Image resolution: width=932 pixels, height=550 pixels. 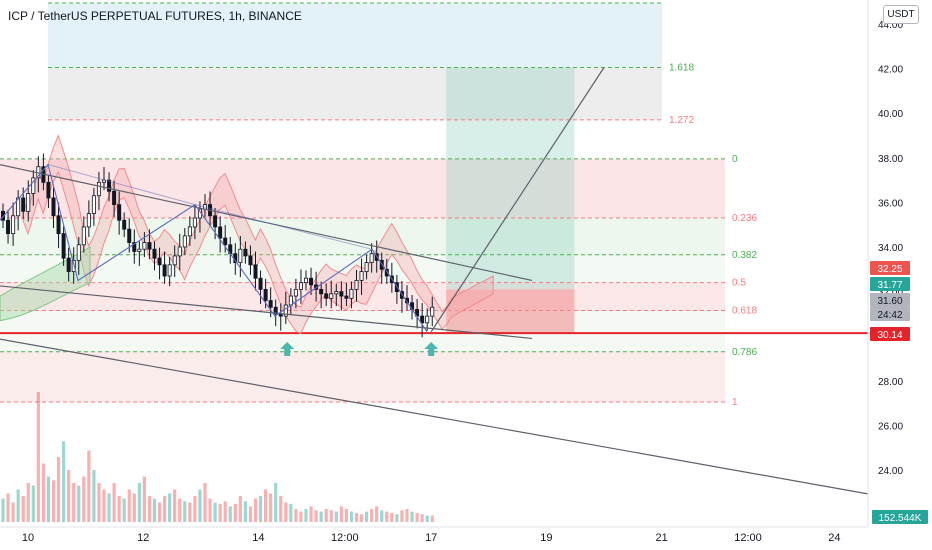 I want to click on price-tag-6: 152.544K, so click(x=900, y=517).